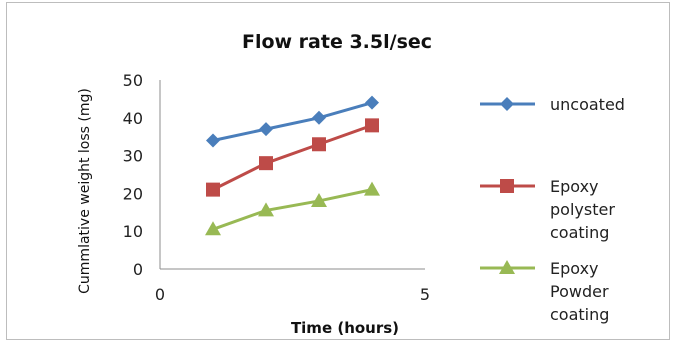 This screenshot has height=347, width=682. What do you see at coordinates (337, 42) in the screenshot?
I see `chart-title: Flow rate 3.5l/sec` at bounding box center [337, 42].